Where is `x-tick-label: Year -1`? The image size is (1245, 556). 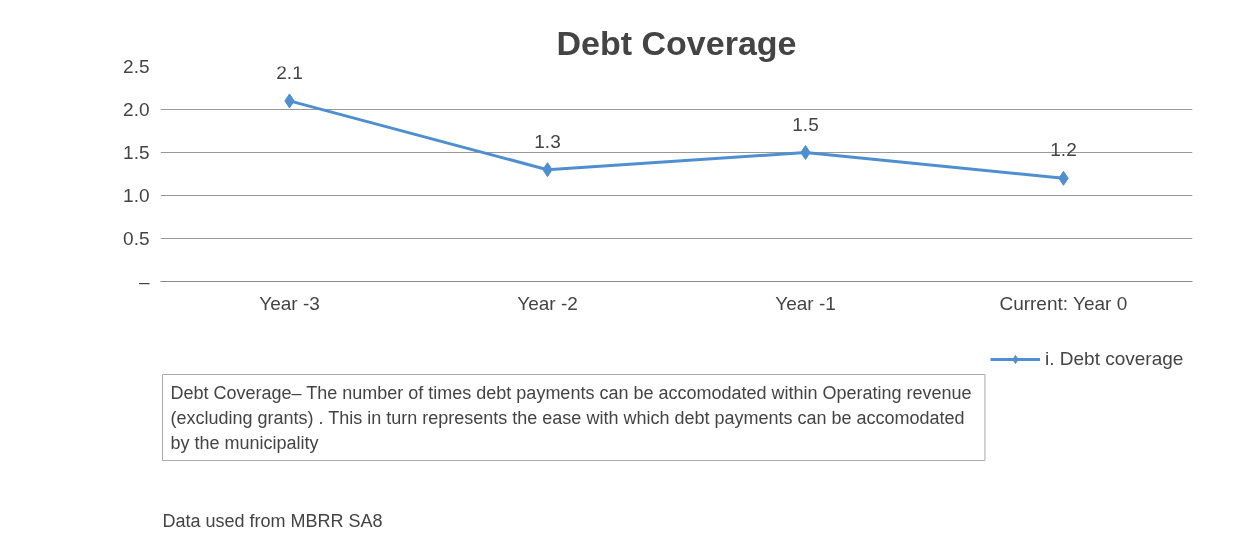
x-tick-label: Year -1 is located at coordinates (805, 303).